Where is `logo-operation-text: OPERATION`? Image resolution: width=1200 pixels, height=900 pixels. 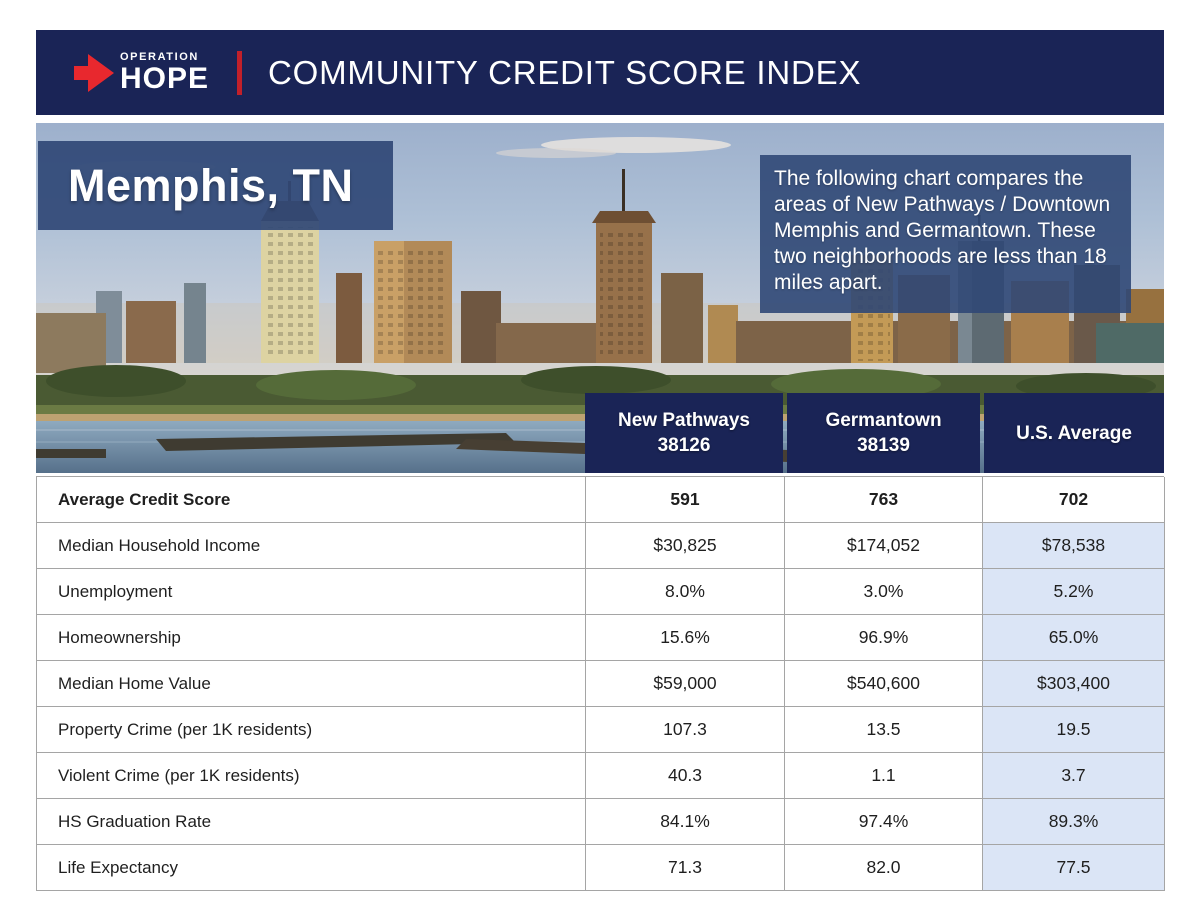 logo-operation-text: OPERATION is located at coordinates (159, 56).